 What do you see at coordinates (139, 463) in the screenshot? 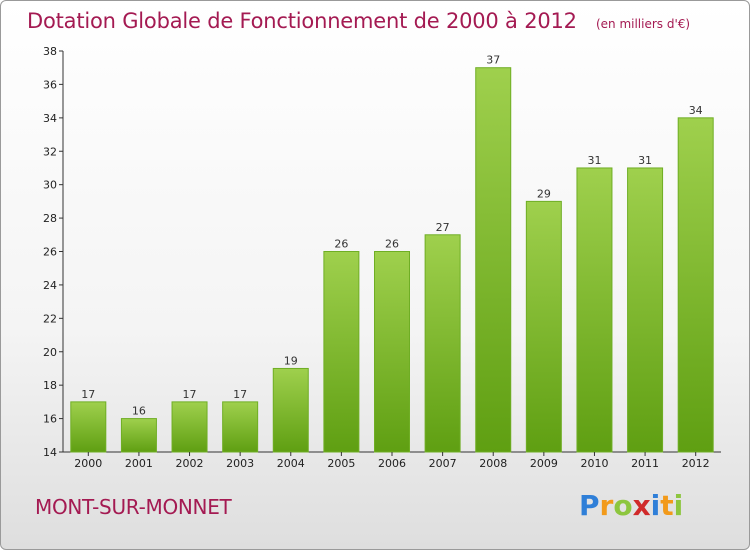
I see `x-tick-label: 2001` at bounding box center [139, 463].